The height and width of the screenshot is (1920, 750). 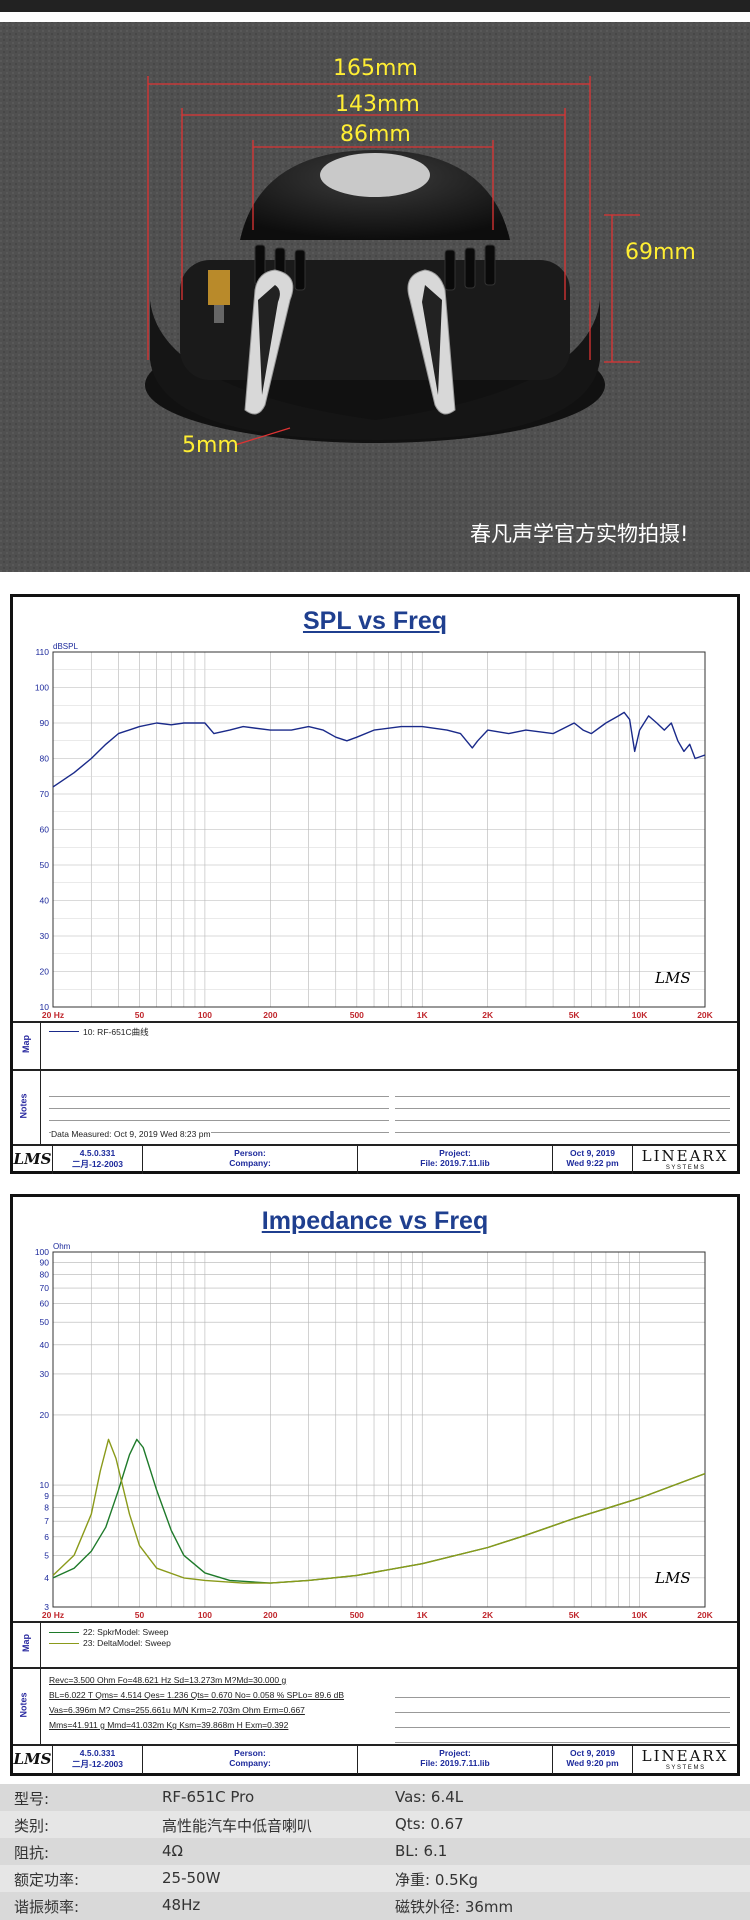 I want to click on x-tick-label: 100, so click(x=205, y=1615).